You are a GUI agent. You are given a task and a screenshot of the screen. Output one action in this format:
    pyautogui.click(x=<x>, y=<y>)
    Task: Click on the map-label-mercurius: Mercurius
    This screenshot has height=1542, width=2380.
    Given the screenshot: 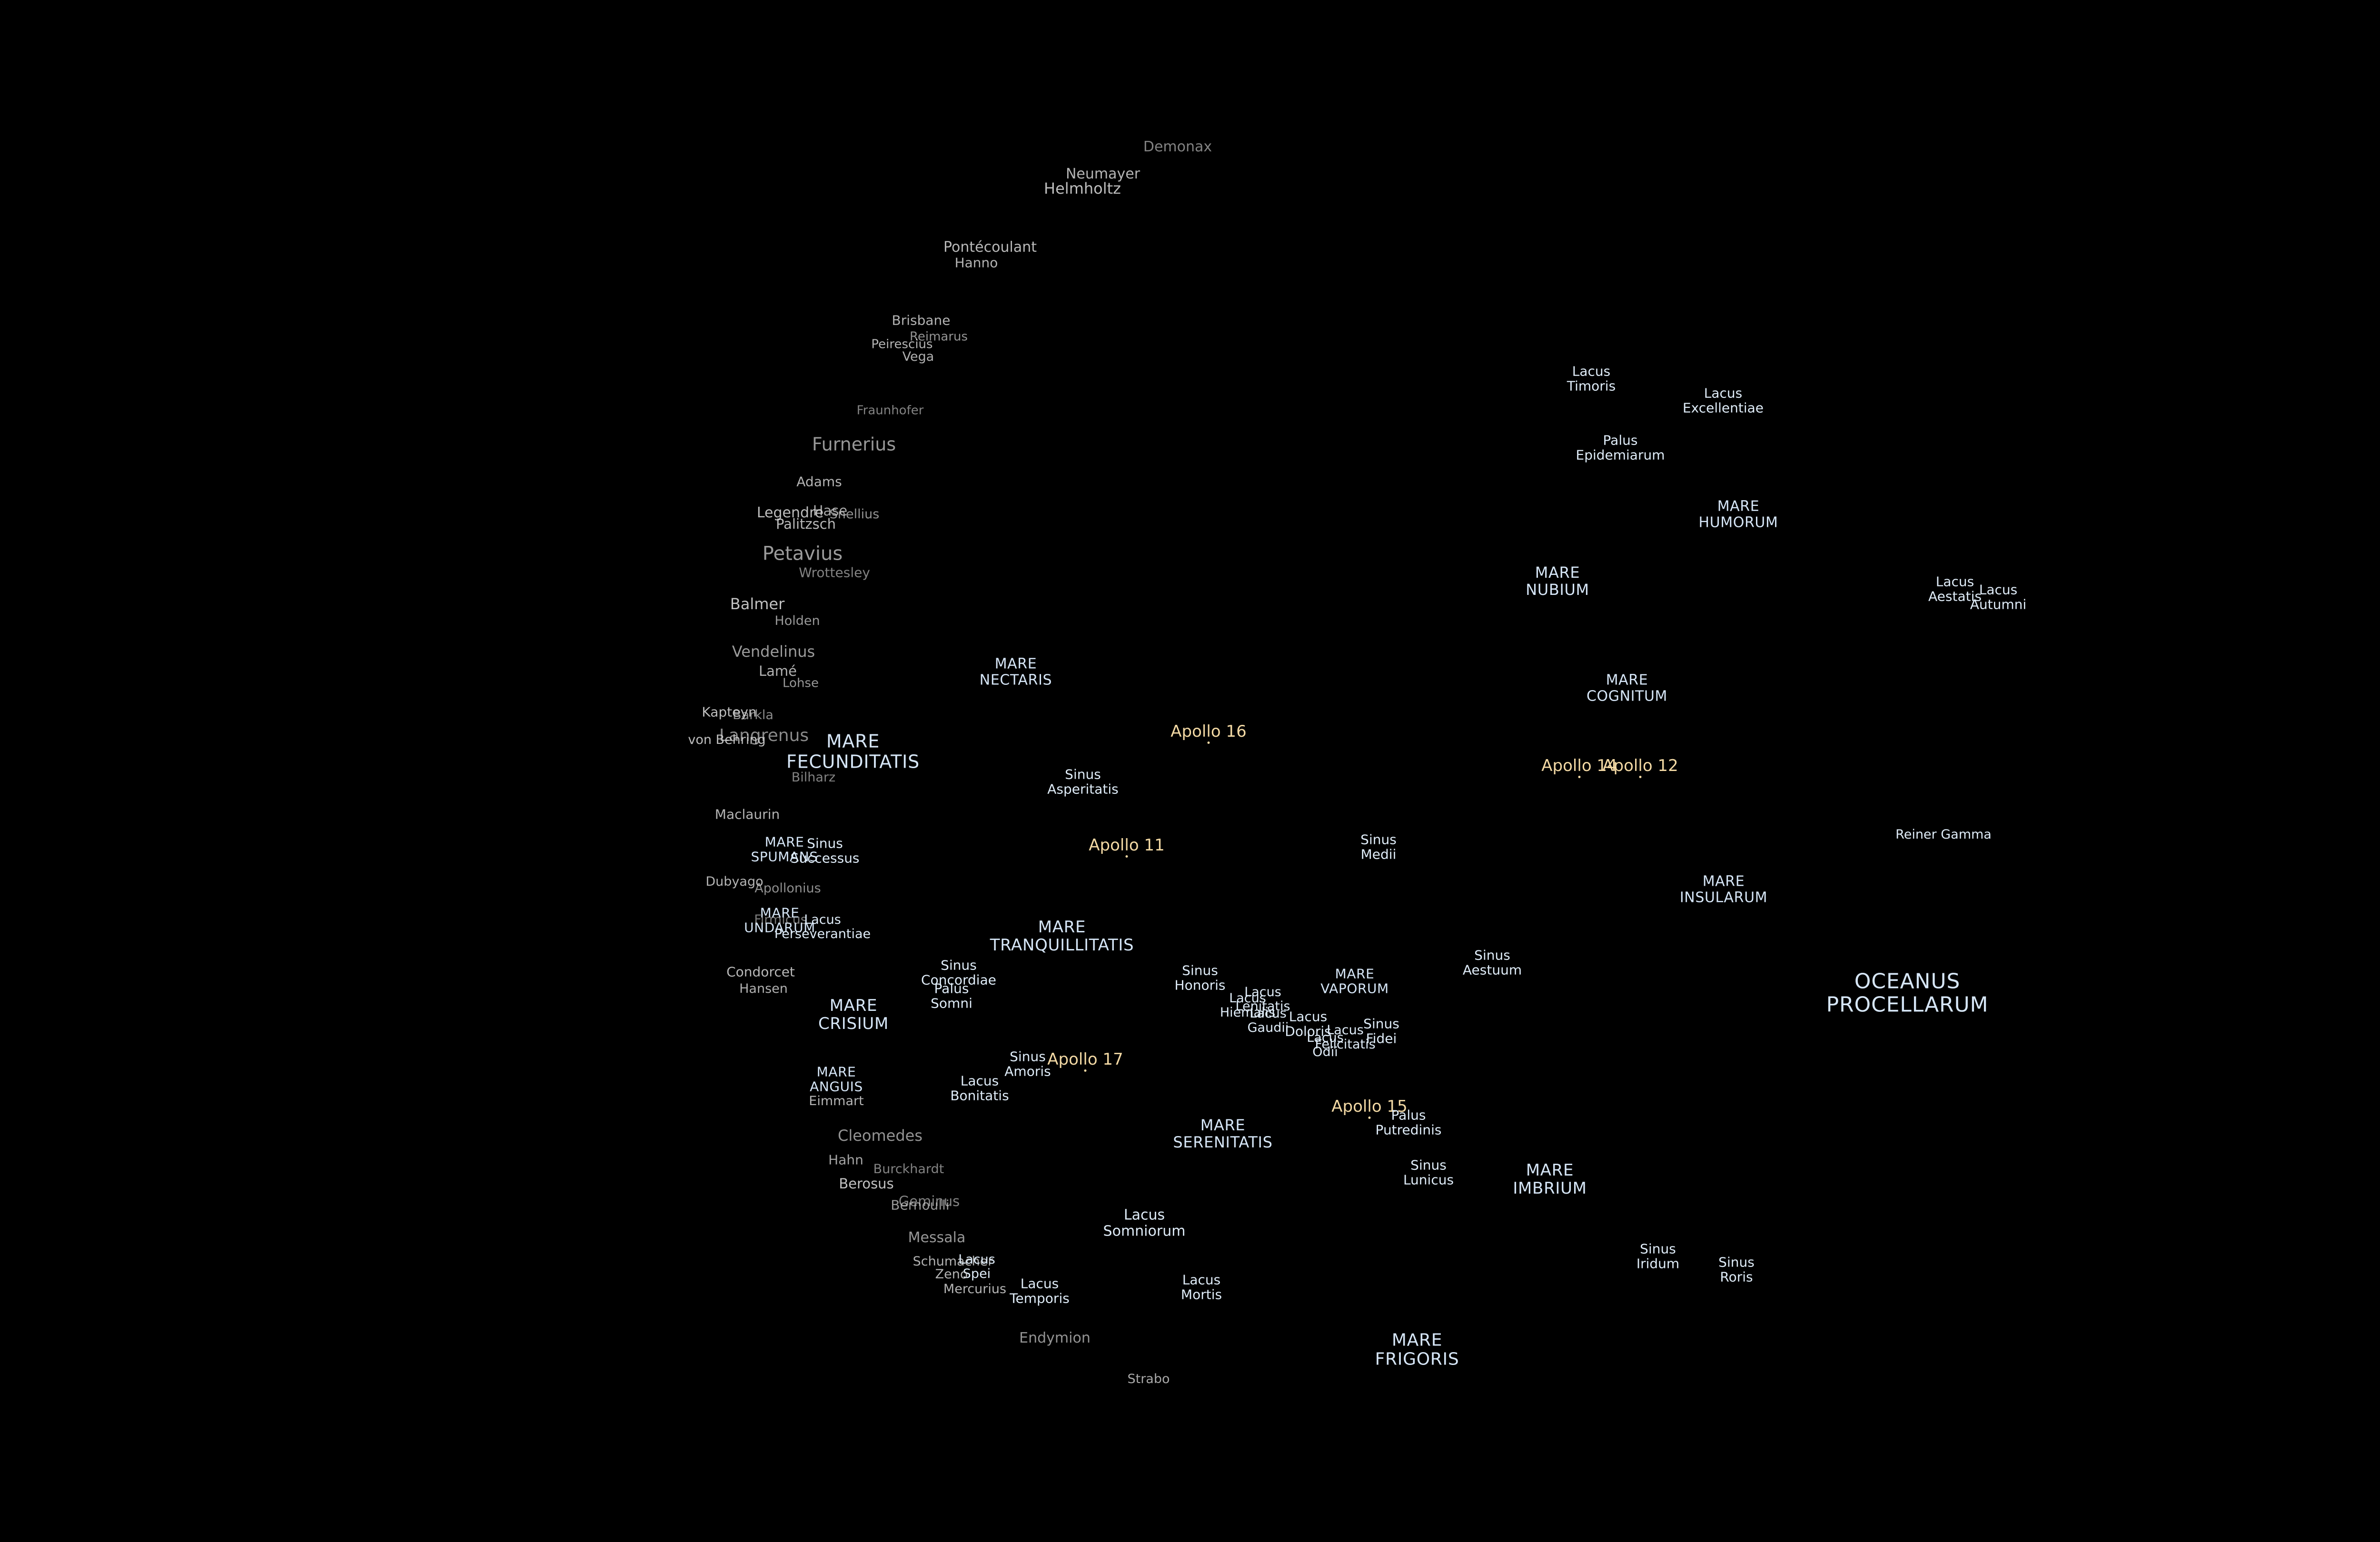 What is the action you would take?
    pyautogui.click(x=975, y=1289)
    